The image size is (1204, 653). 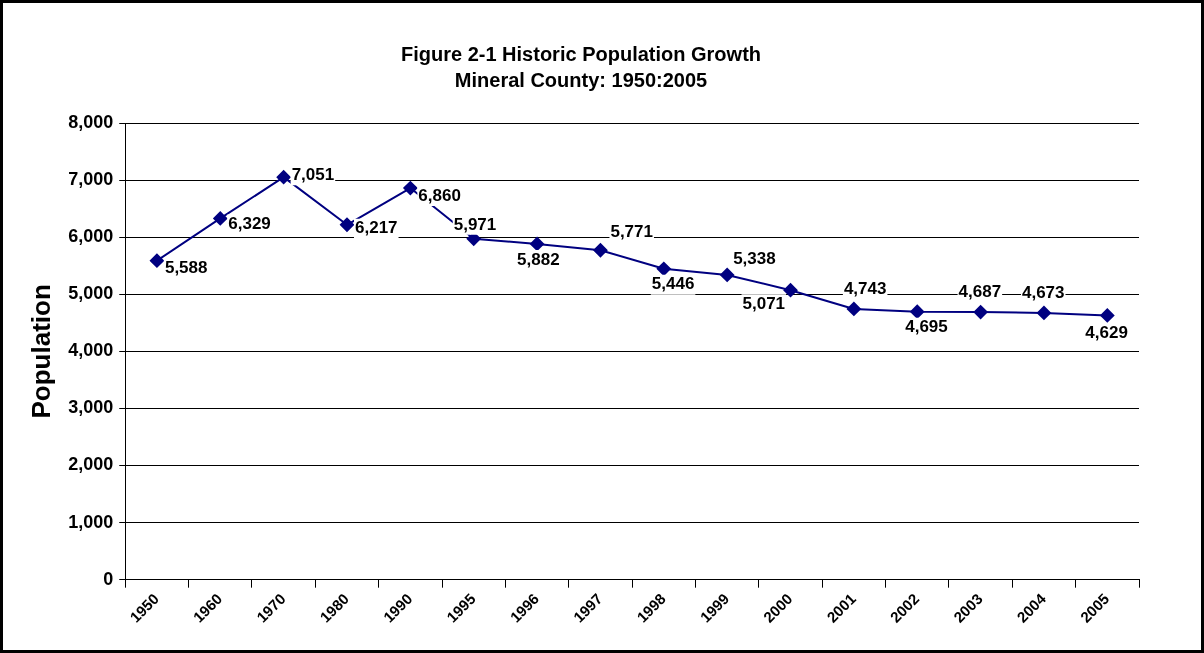 I want to click on y-tick-label: 5,000, so click(x=91, y=293).